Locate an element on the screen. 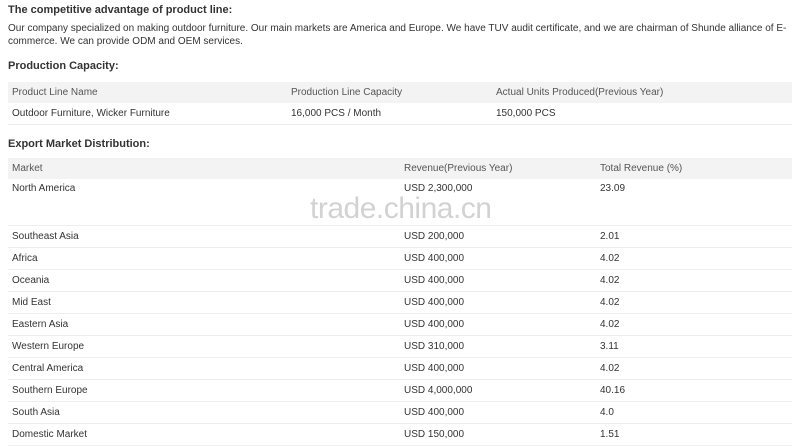 The height and width of the screenshot is (446, 800). table-row: Eastern Asia USD 400,000 4.02 is located at coordinates (400, 324).